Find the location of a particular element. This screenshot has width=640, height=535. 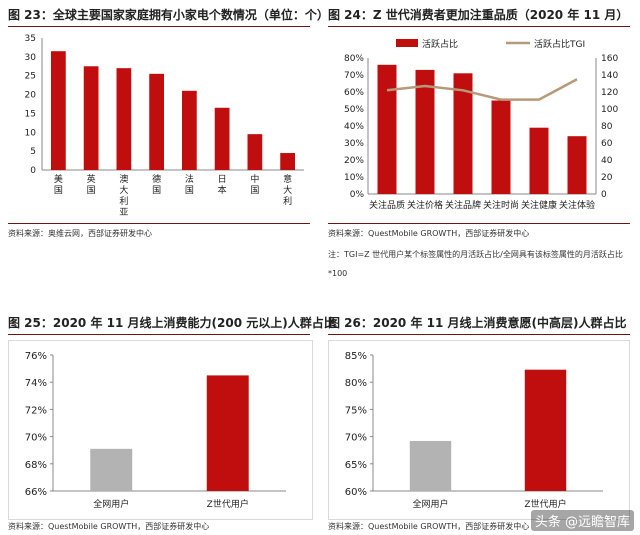

y-left-tick-label-5: 50% is located at coordinates (354, 110).